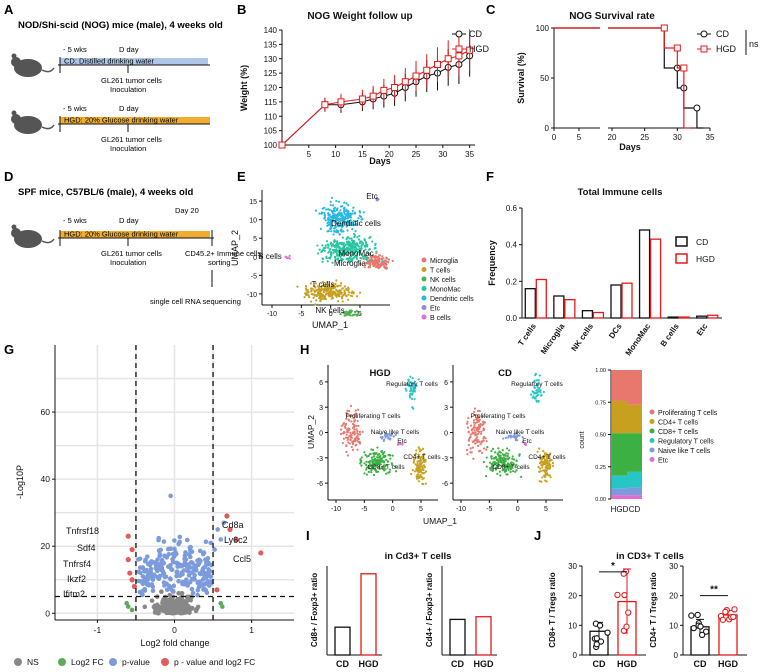 This screenshot has height=672, width=761. What do you see at coordinates (369, 664) in the screenshot?
I see `chart-i-category-label: HGD` at bounding box center [369, 664].